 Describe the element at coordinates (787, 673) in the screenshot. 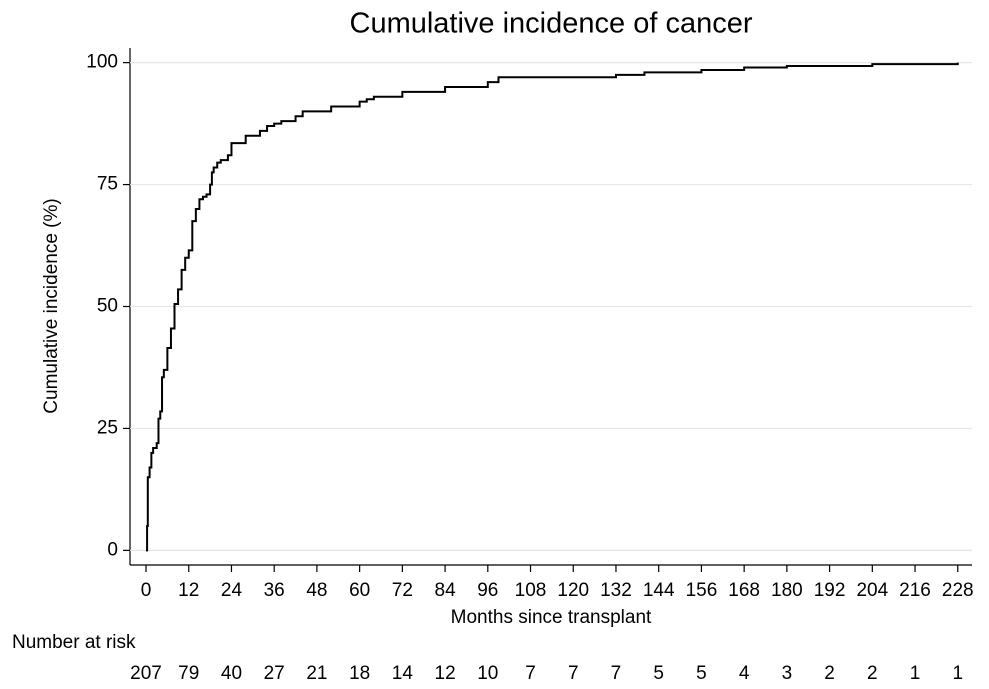

I see `risk-count: 3` at that location.